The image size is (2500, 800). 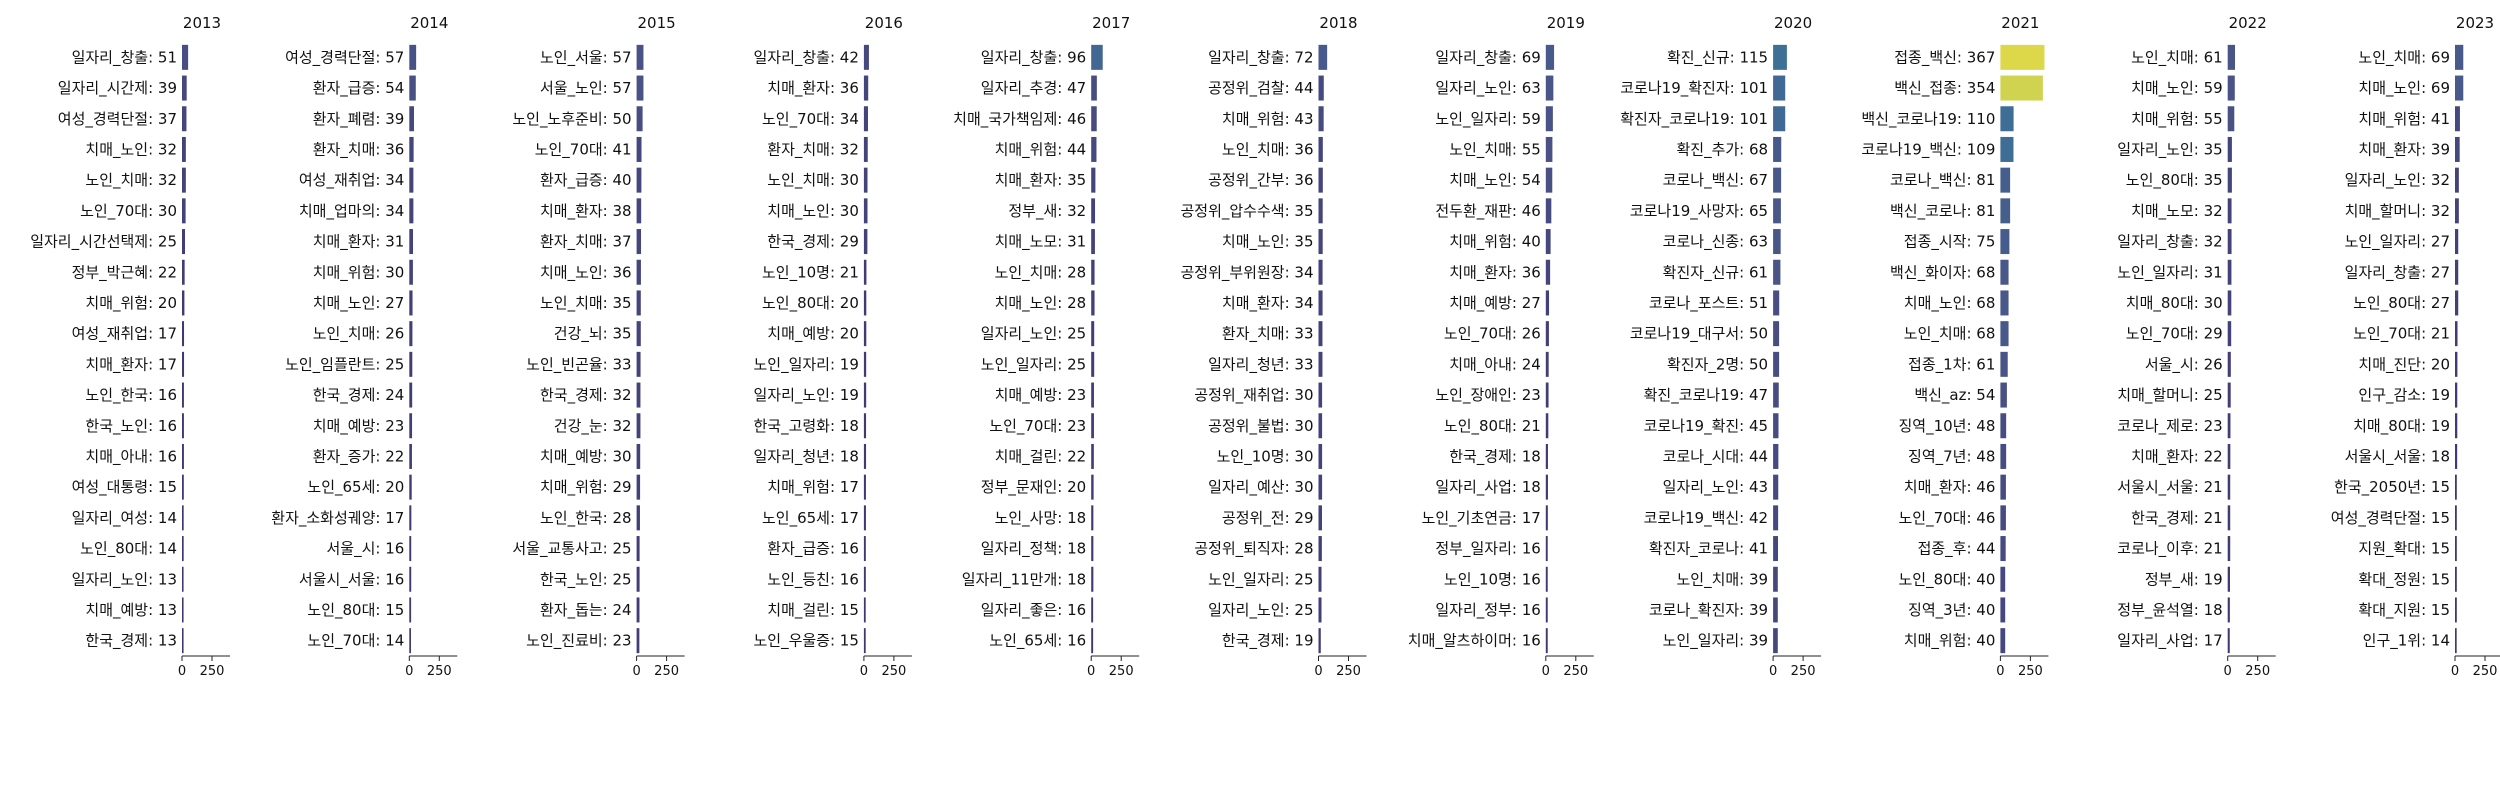 What do you see at coordinates (1047, 211) in the screenshot?
I see `bar-label: 정부_새: 32` at bounding box center [1047, 211].